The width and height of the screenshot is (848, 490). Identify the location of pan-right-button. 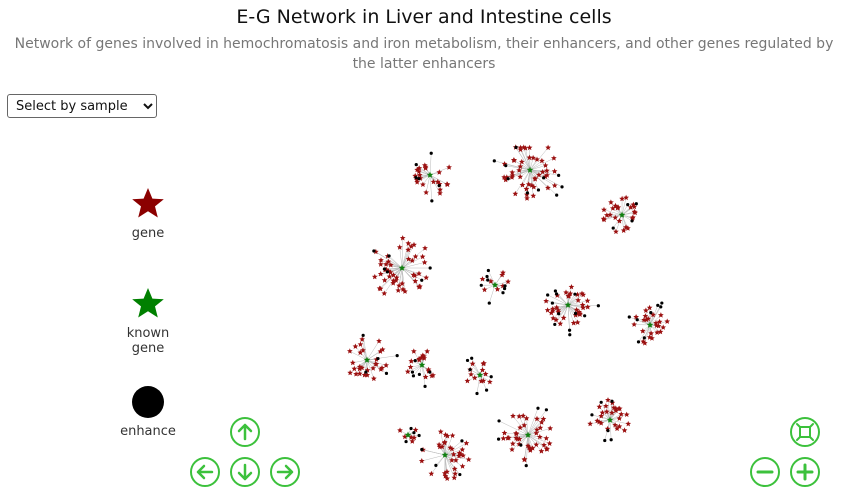
(285, 472).